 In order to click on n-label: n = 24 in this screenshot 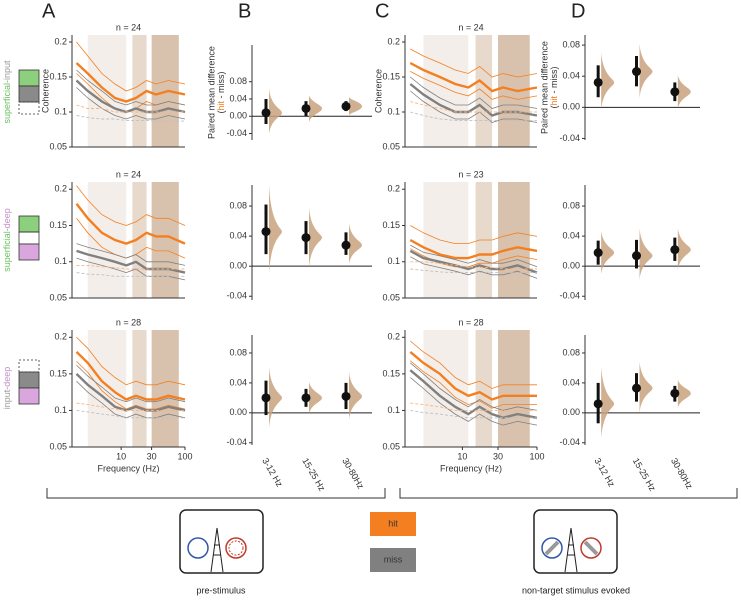, I will do `click(128, 174)`.